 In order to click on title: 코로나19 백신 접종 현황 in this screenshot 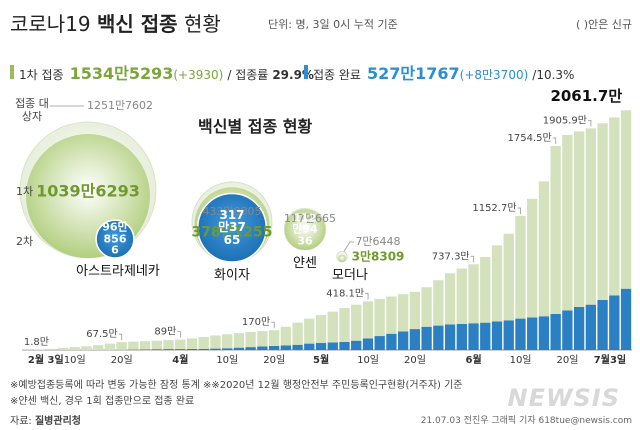, I will do `click(115, 22)`.